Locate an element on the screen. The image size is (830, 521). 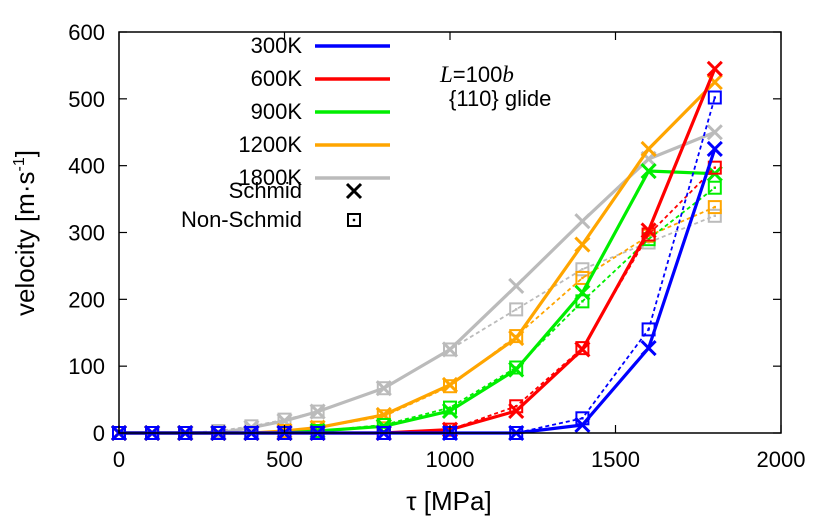
legend-label-1200K: 1200K is located at coordinates (270, 144).